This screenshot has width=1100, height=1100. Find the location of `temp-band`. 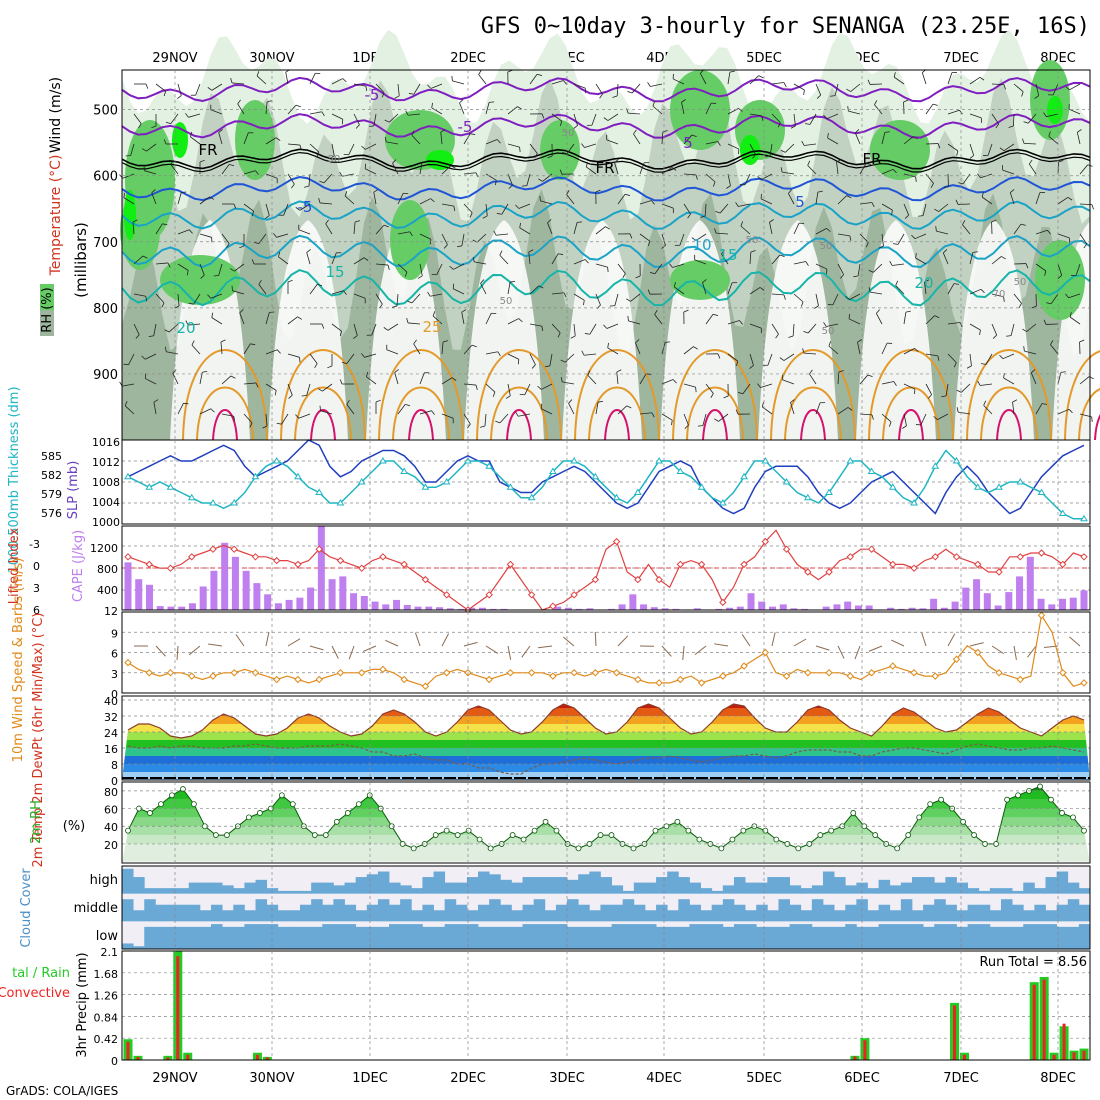

temp-band is located at coordinates (606, 752).